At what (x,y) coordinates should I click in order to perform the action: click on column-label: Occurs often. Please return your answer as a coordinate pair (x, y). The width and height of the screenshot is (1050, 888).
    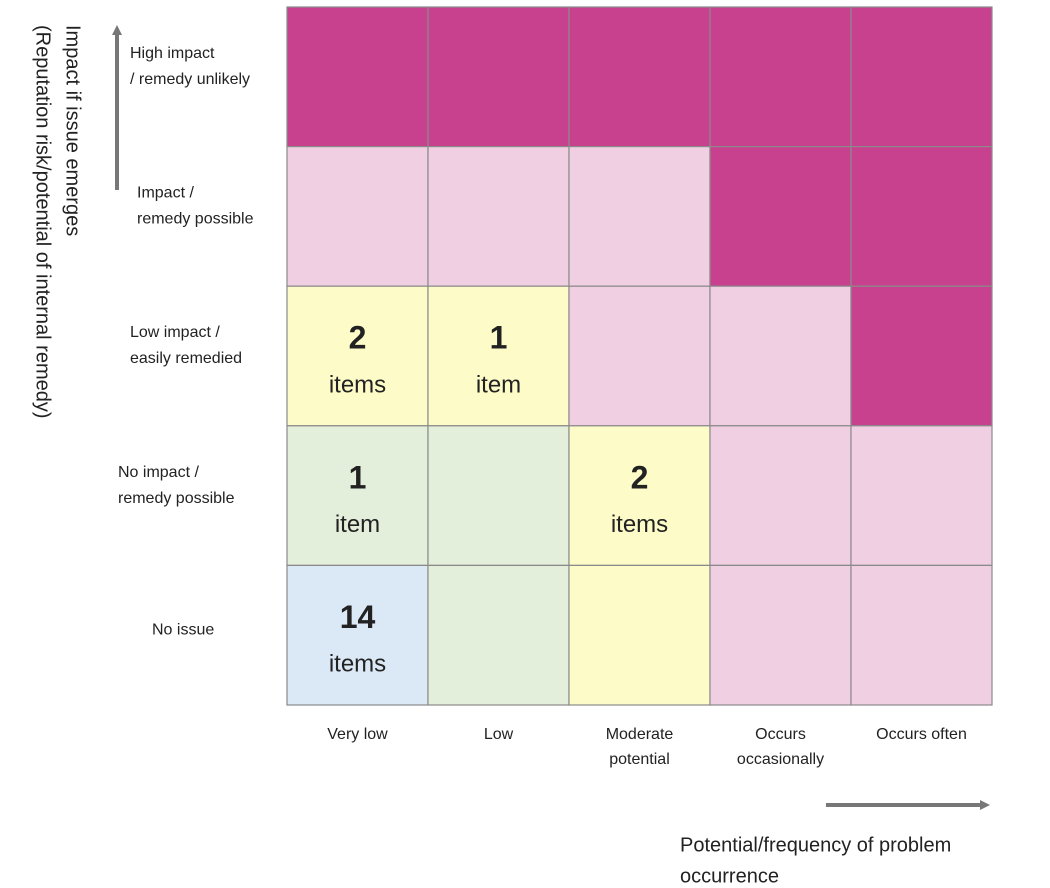
    Looking at the image, I should click on (921, 734).